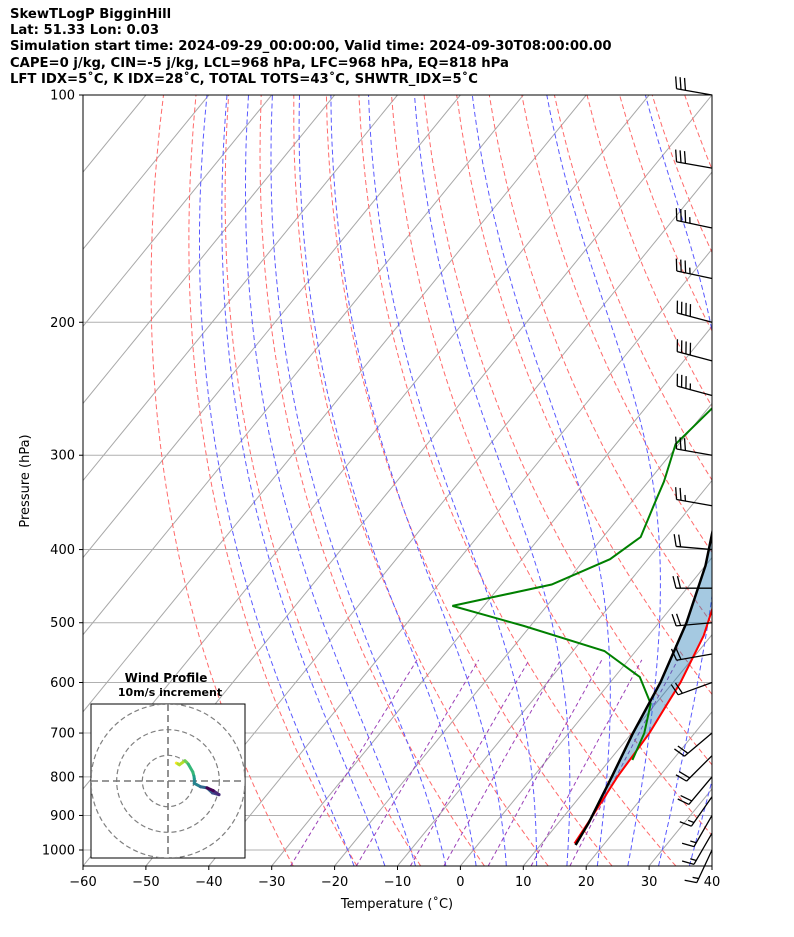  I want to click on chart-title: SkewTLogP BigginHill, so click(91, 14).